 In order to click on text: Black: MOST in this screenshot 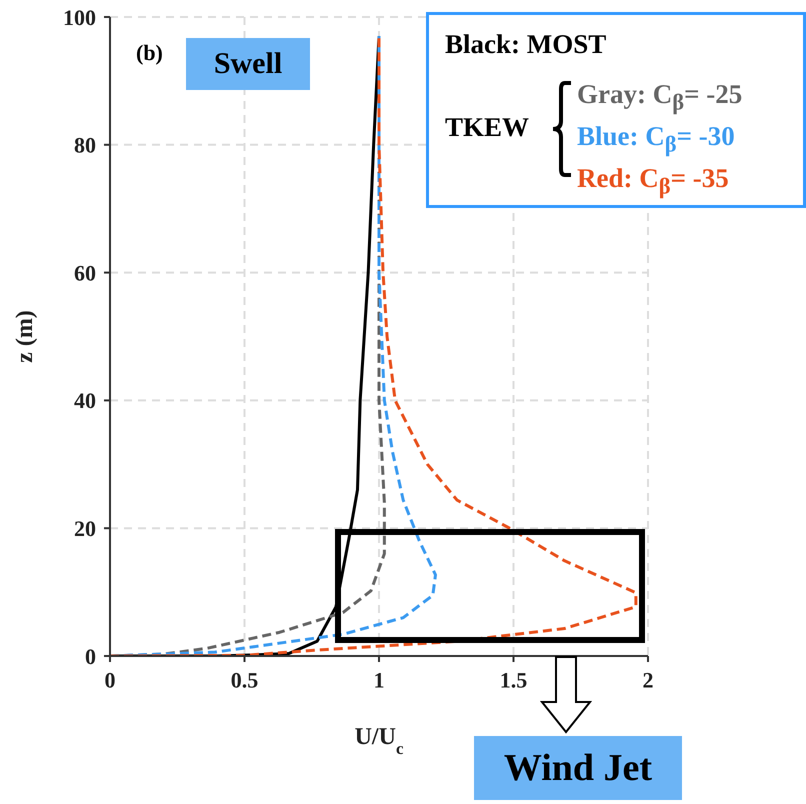, I will do `click(525, 44)`.